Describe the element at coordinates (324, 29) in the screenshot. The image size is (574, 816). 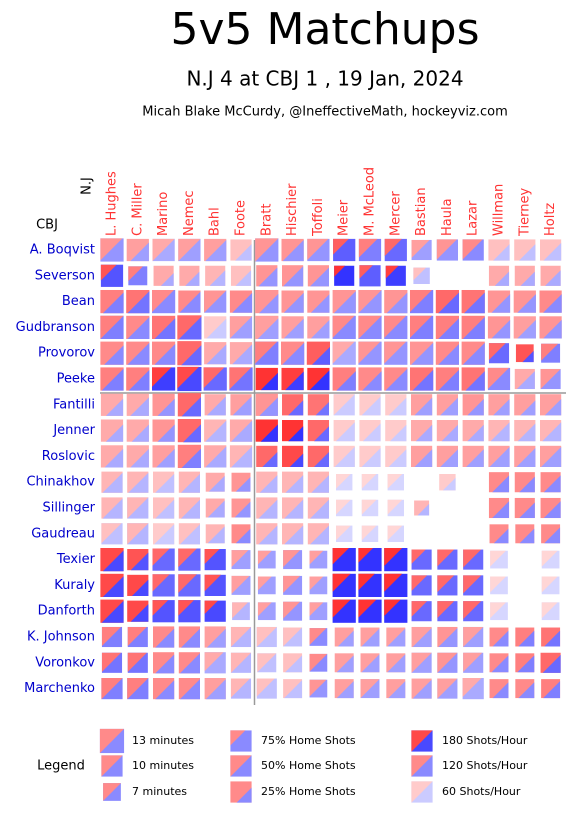
I see `chart-title: 5v5 Matchups` at that location.